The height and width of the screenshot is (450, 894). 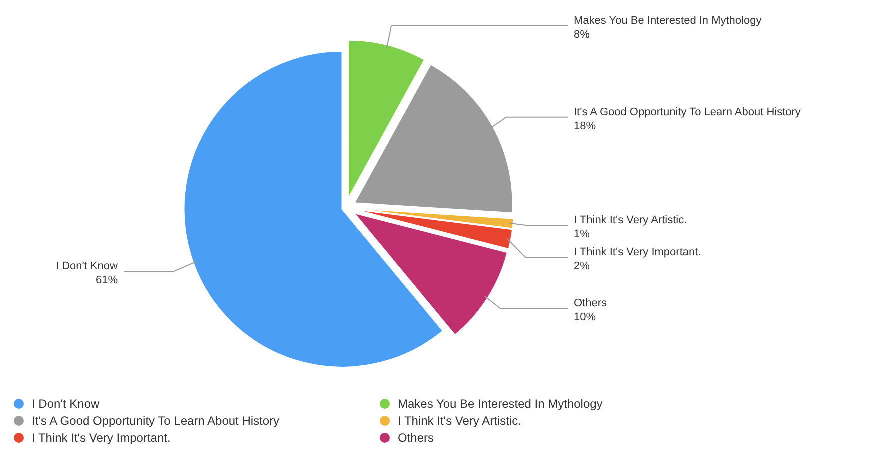 What do you see at coordinates (107, 280) in the screenshot?
I see `data-label: 61%` at bounding box center [107, 280].